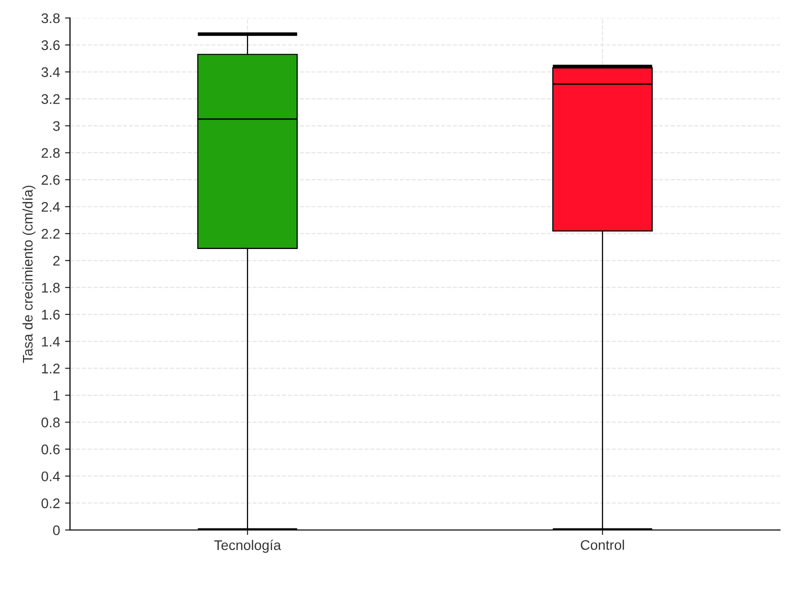  I want to click on x-tick-label: Control, so click(602, 545).